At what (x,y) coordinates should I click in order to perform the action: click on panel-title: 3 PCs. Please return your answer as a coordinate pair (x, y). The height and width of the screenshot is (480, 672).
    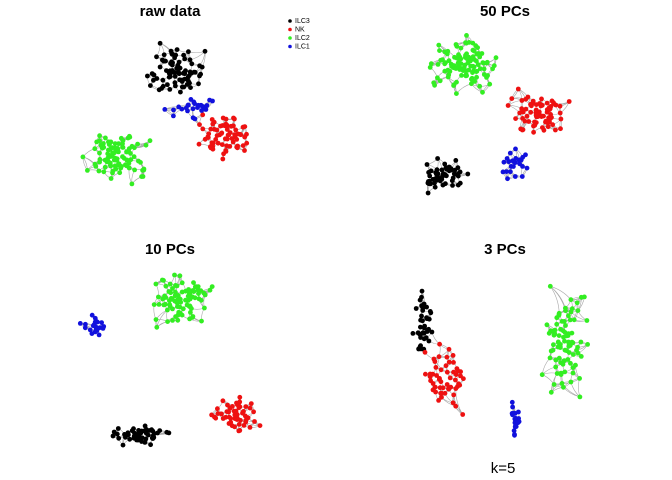
    Looking at the image, I should click on (505, 249).